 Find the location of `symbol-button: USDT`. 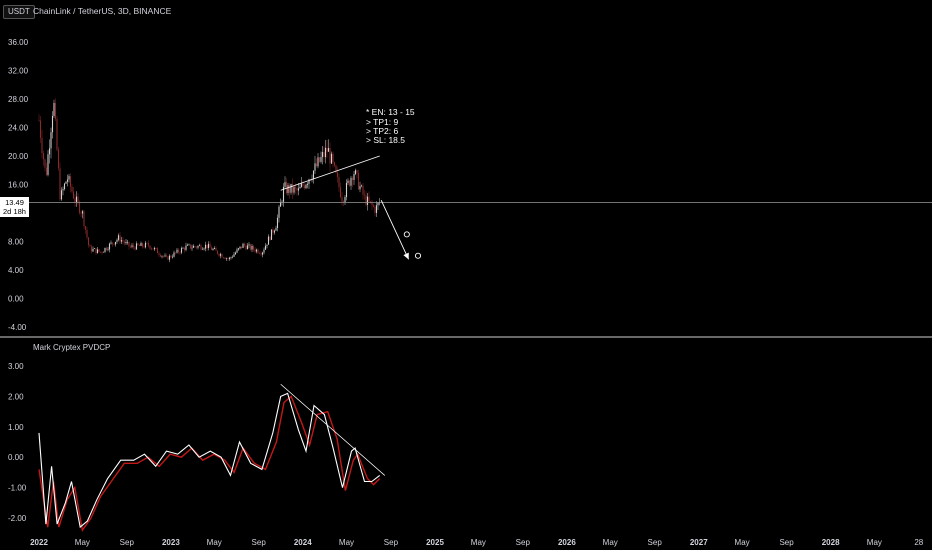

symbol-button: USDT is located at coordinates (19, 12).